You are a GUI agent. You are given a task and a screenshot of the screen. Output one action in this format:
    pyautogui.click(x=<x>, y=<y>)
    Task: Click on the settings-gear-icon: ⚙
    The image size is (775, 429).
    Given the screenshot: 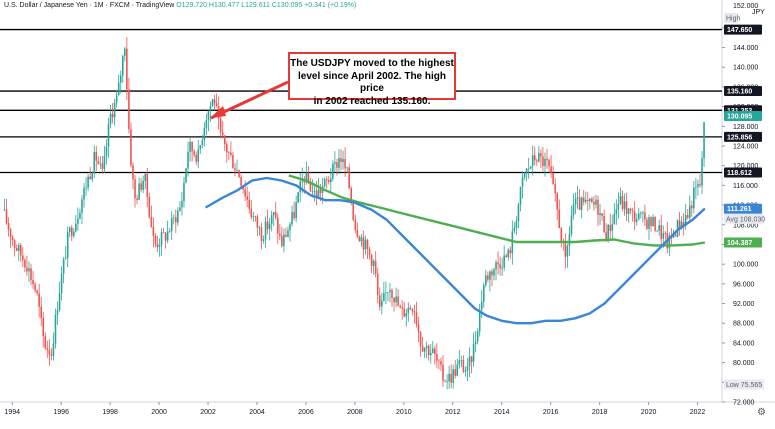 What is the action you would take?
    pyautogui.click(x=761, y=412)
    